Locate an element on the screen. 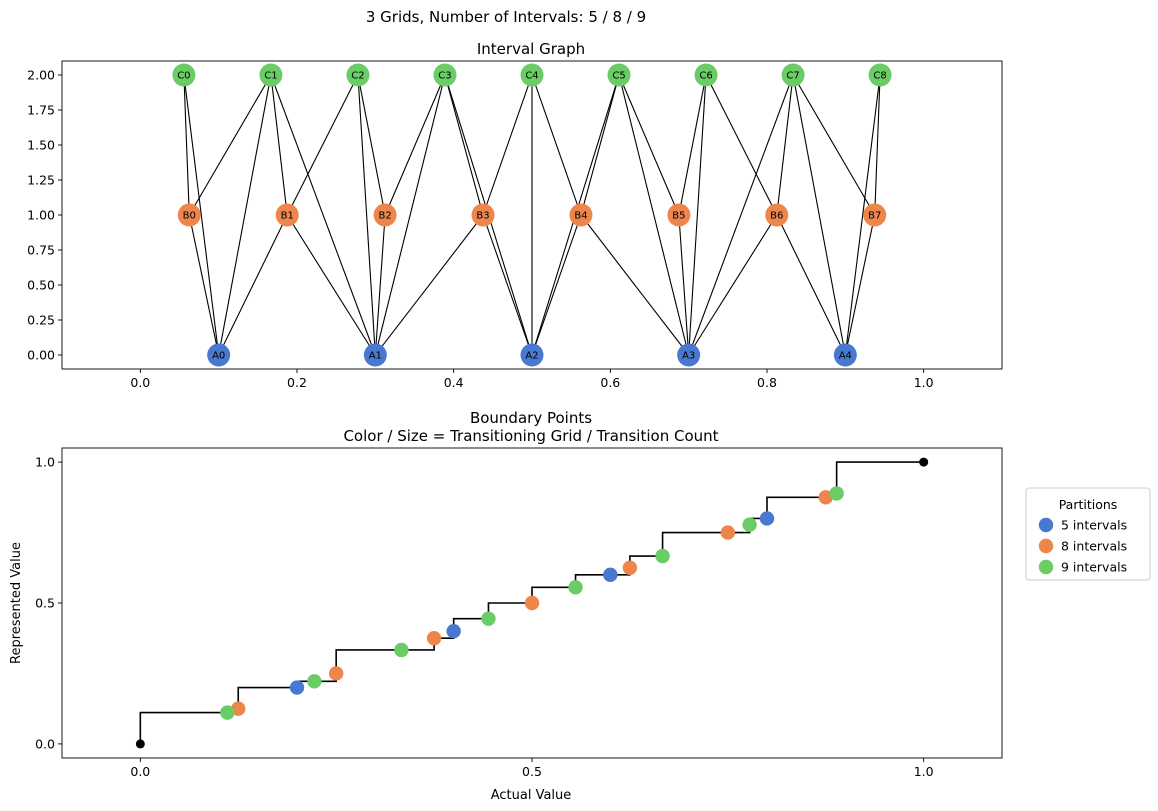  node-label: B4 is located at coordinates (580, 216).